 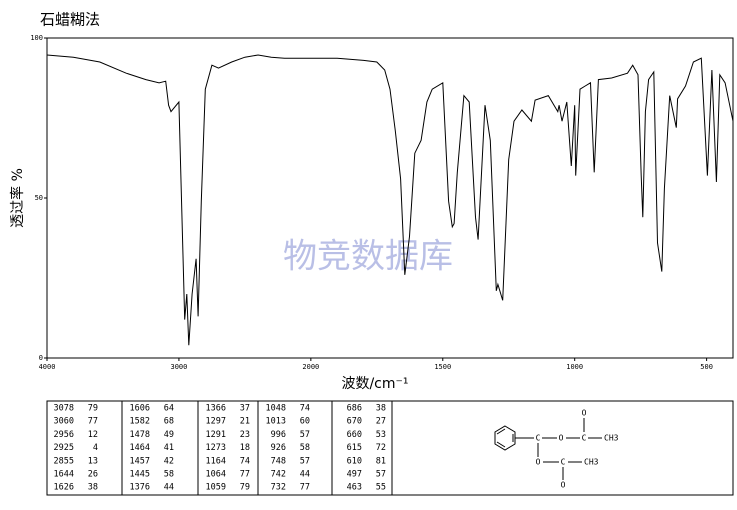 What do you see at coordinates (140, 448) in the screenshot?
I see `peak-wavenumber: 1464` at bounding box center [140, 448].